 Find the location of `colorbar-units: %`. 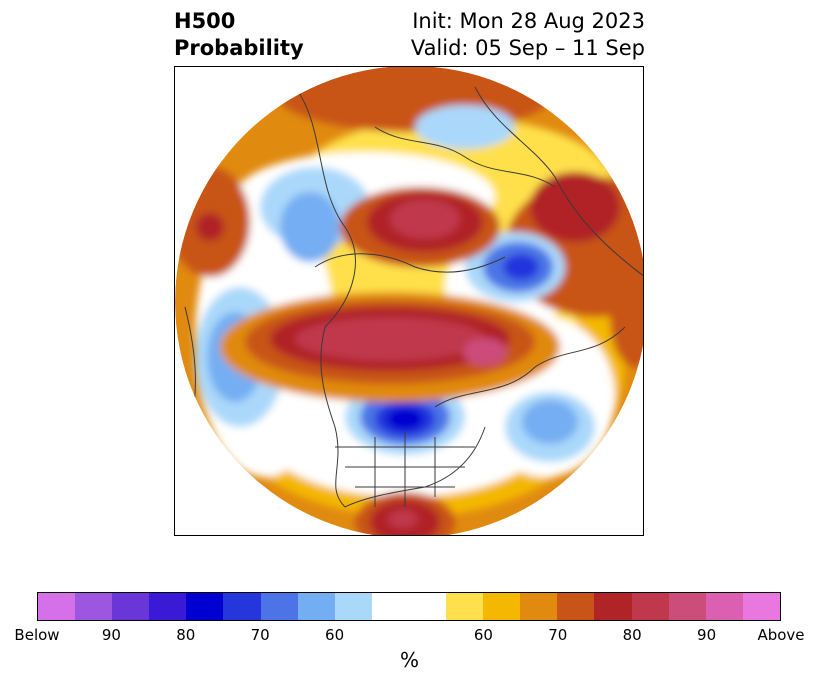

colorbar-units: % is located at coordinates (409, 660).